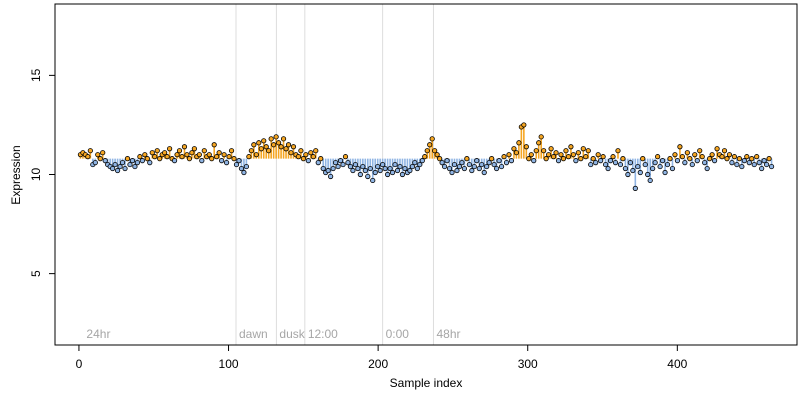 The width and height of the screenshot is (800, 400). I want to click on annotation-labels: 24hr dawn dusk 12:00 0:00 48hr, so click(273, 334).